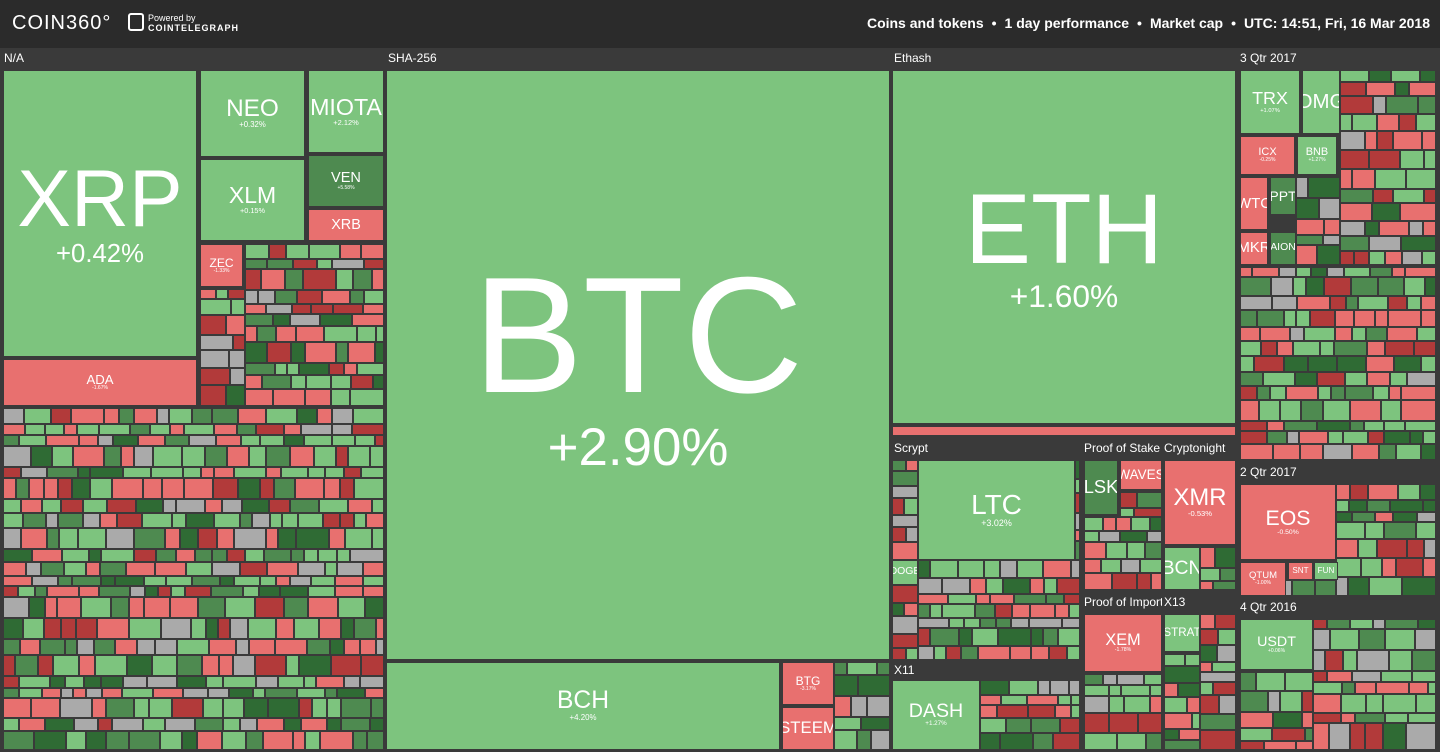 The image size is (1440, 752). What do you see at coordinates (1182, 633) in the screenshot?
I see `coin-tile: STRAT` at bounding box center [1182, 633].